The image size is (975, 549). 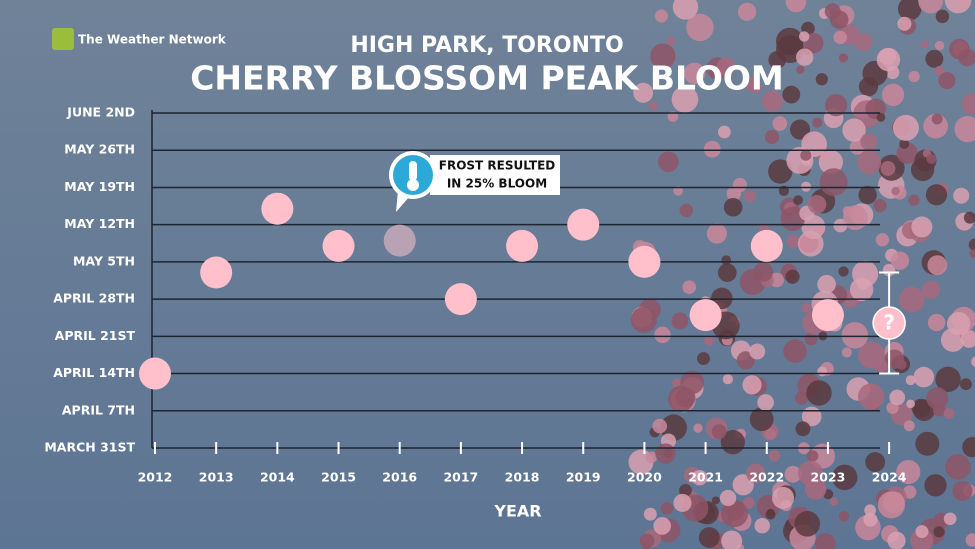 I want to click on y-tick-label: MARCH 31ST, so click(x=89, y=447).